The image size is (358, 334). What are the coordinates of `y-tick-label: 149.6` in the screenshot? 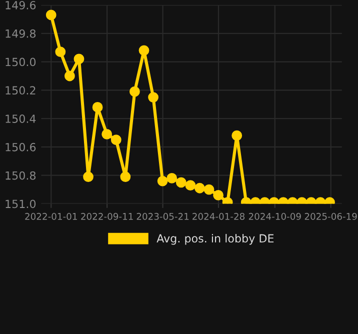 It's located at (21, 5).